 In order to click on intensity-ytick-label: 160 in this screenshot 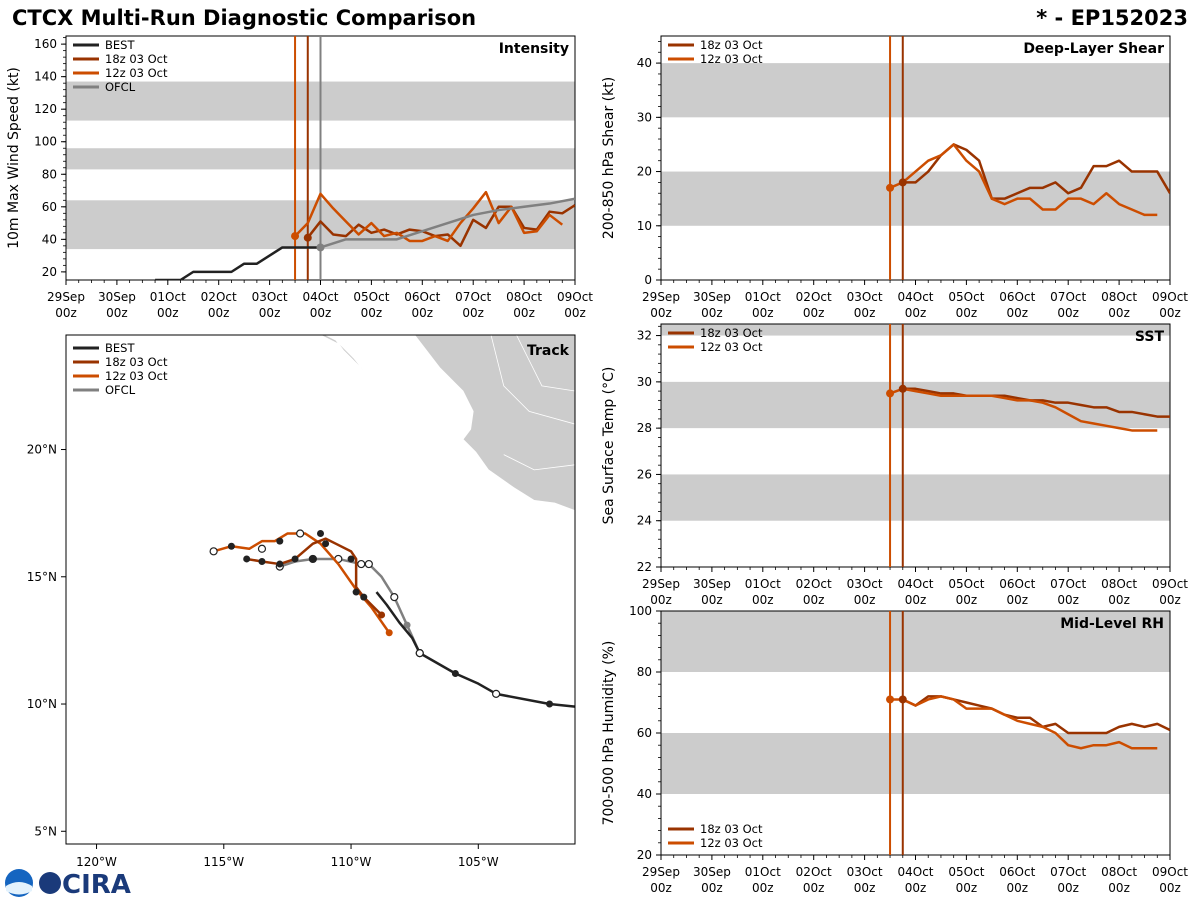, I will do `click(45, 44)`.